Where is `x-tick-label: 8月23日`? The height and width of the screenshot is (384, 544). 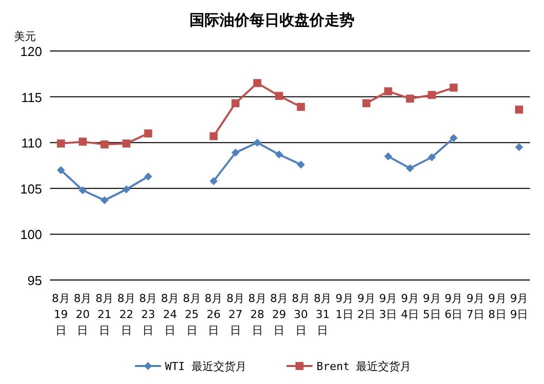 x-tick-label: 8月23日 is located at coordinates (148, 314).